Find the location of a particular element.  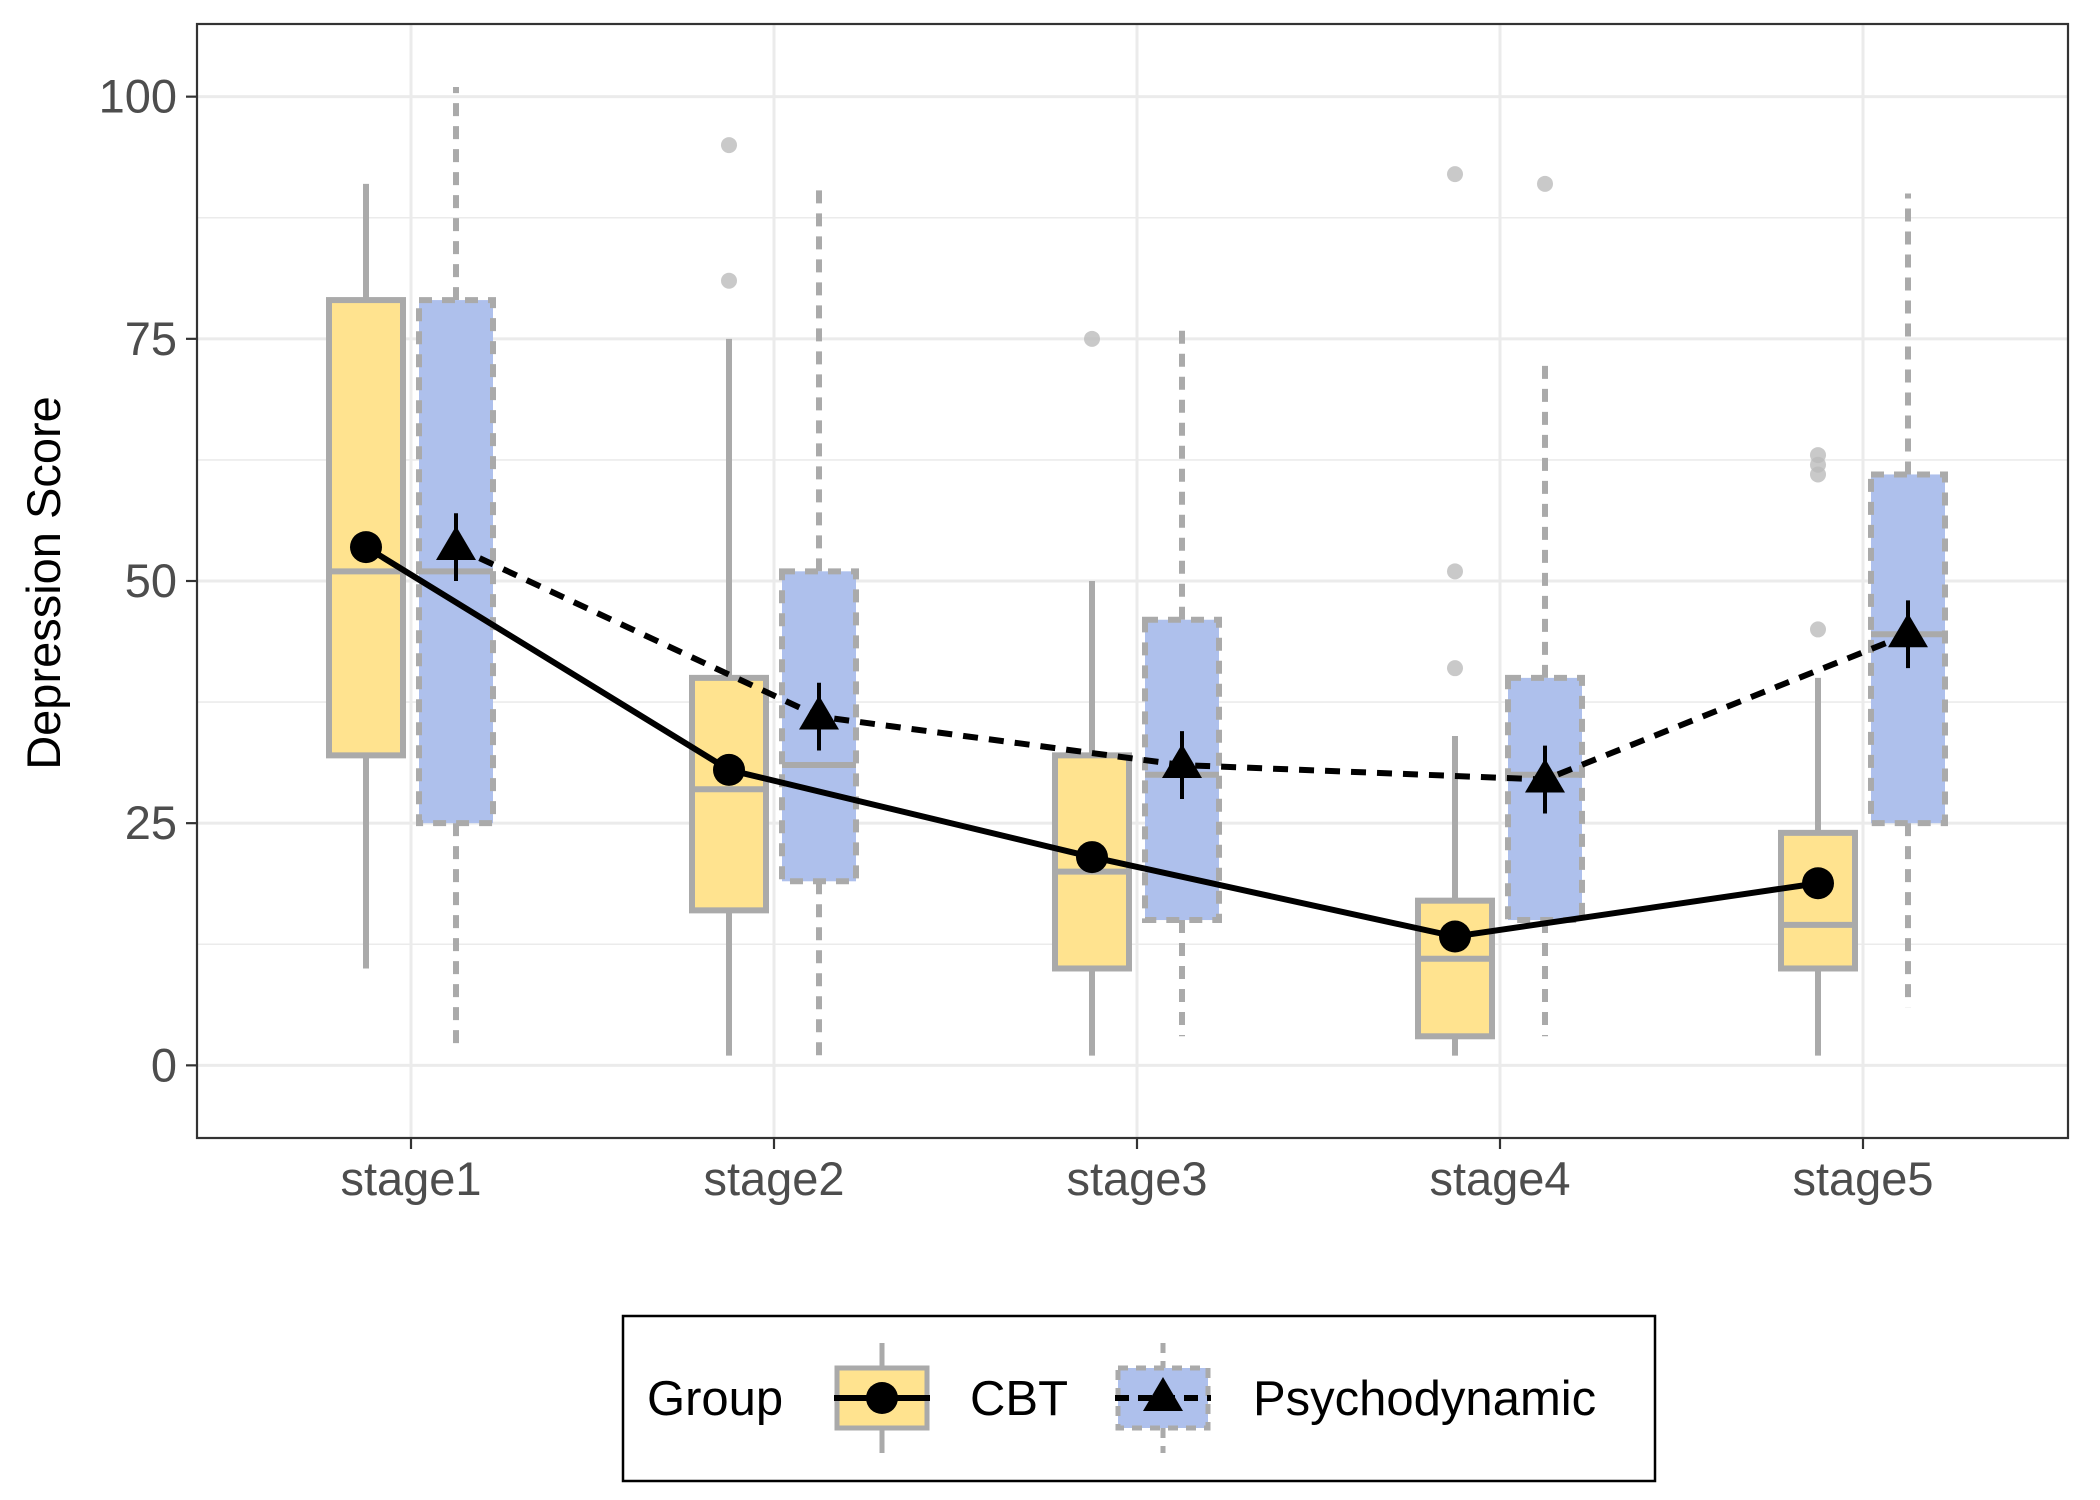

x-tick-label: stage1 is located at coordinates (410, 1178).